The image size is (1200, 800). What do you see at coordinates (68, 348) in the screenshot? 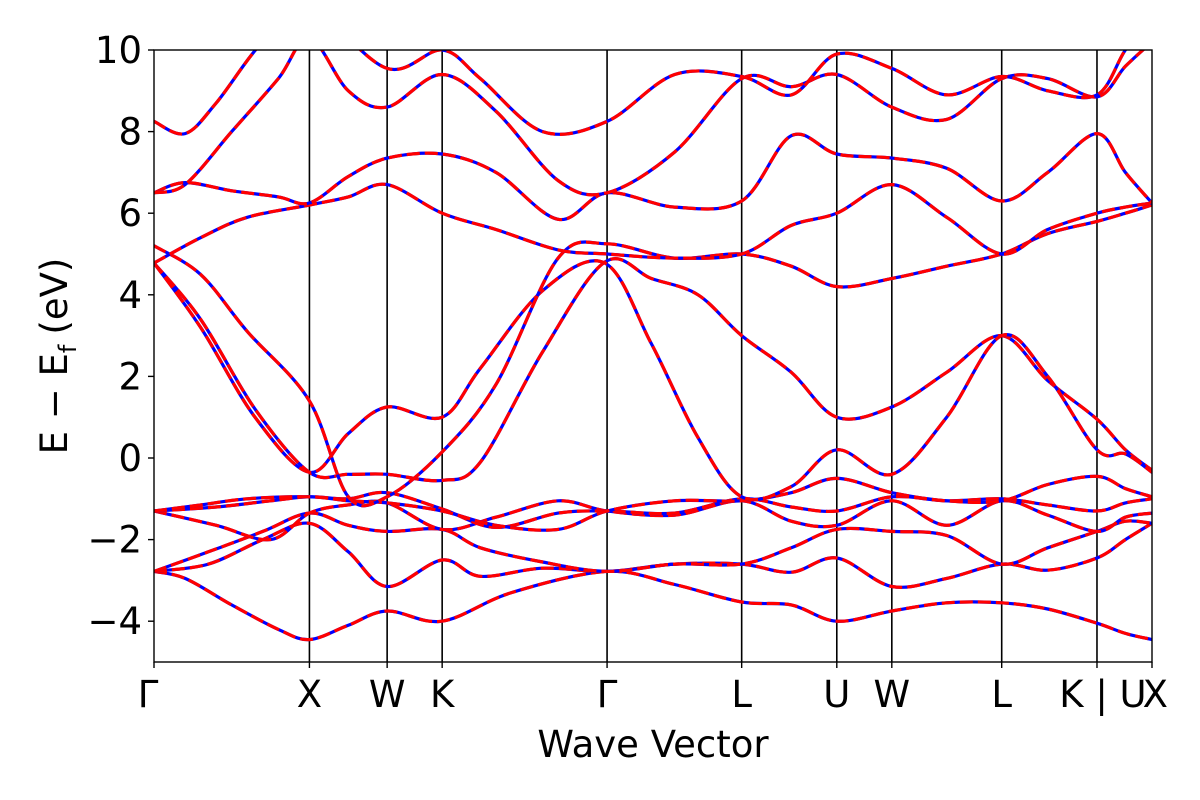
I see `y-axis-label-subscript: f` at bounding box center [68, 348].